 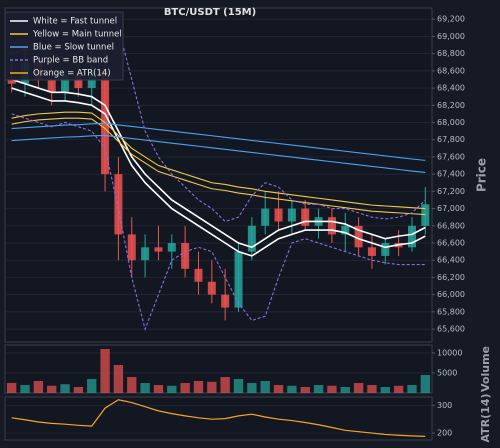 What do you see at coordinates (451, 329) in the screenshot?
I see `y-tick-label: 65,600` at bounding box center [451, 329].